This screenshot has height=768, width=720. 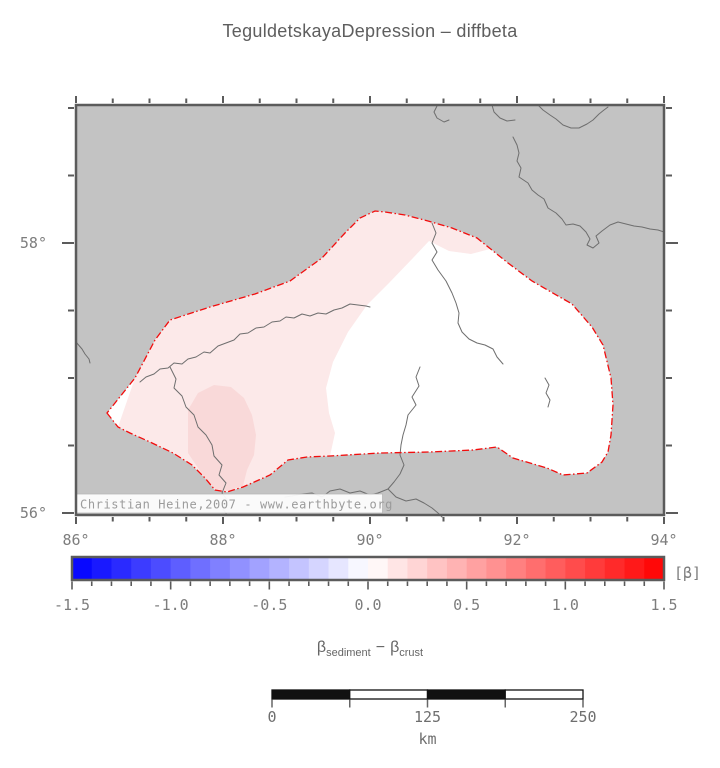 I want to click on colorbar-frame, so click(x=368, y=568).